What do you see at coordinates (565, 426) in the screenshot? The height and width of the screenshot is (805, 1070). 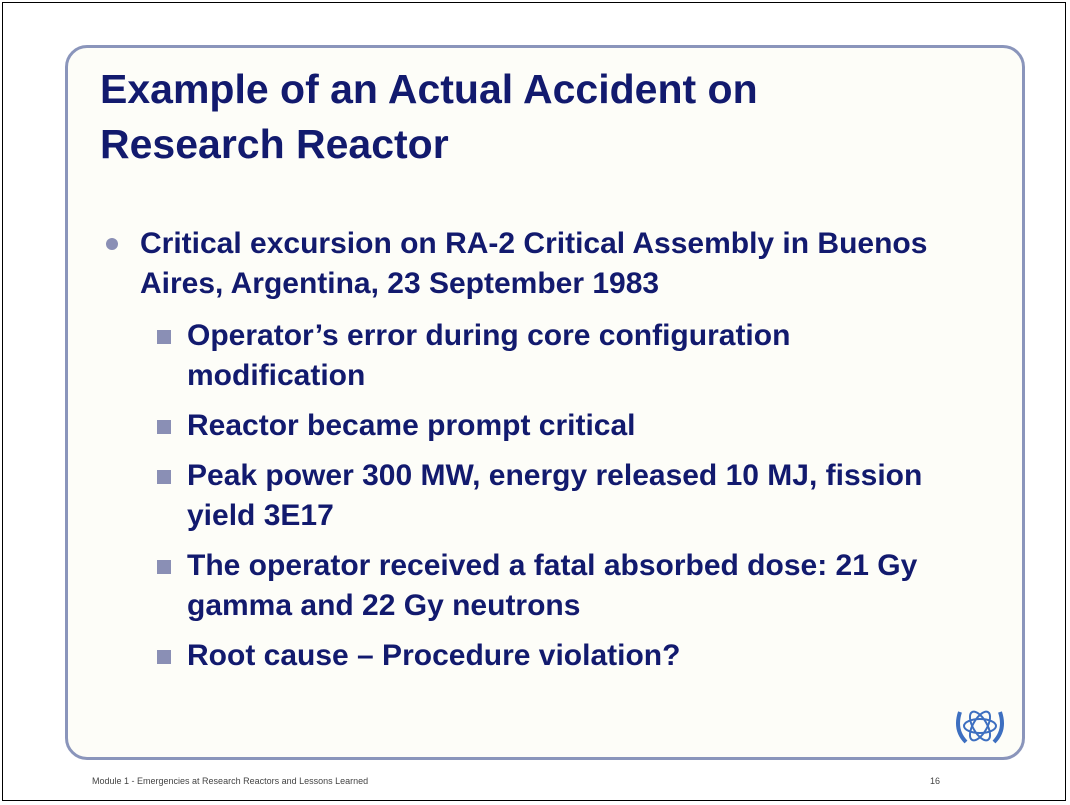 I see `subbullet: Reactor became prompt critical` at bounding box center [565, 426].